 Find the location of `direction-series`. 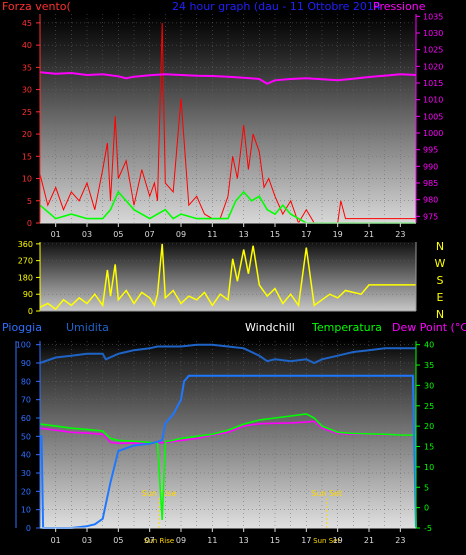

direction-series is located at coordinates (227, 277).